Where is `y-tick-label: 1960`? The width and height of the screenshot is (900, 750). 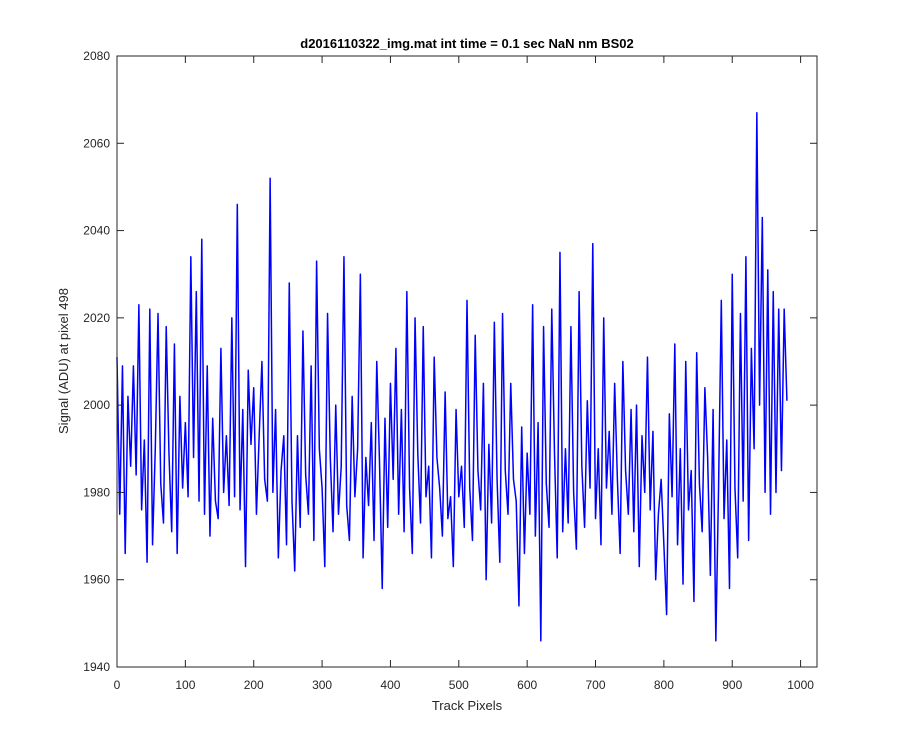
y-tick-label: 1960 is located at coordinates (96, 580).